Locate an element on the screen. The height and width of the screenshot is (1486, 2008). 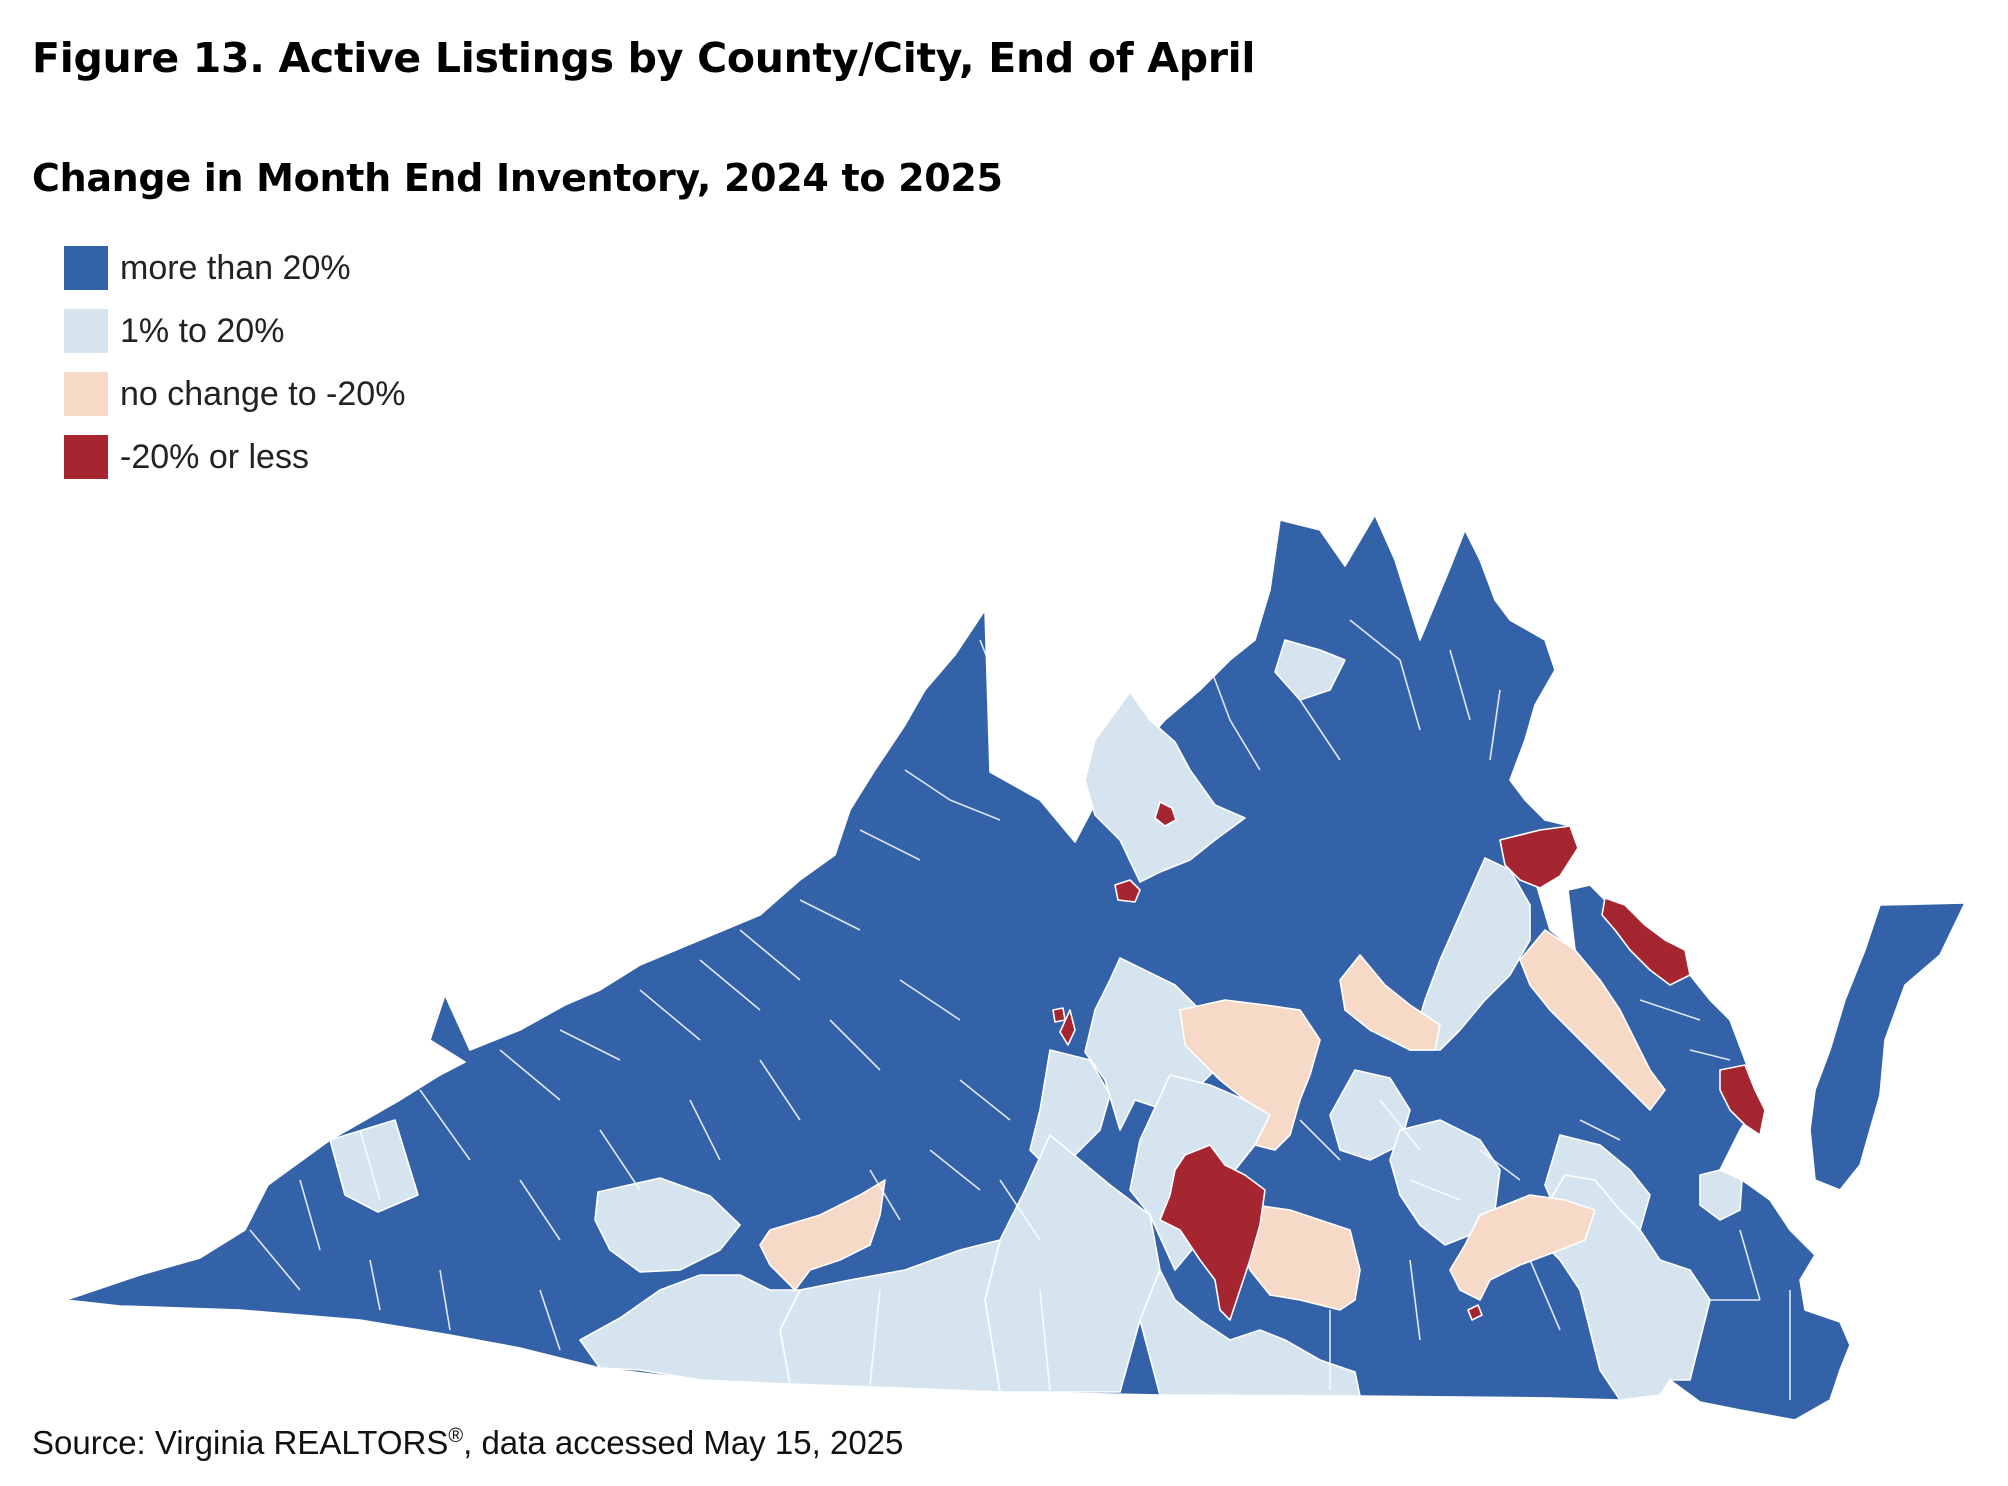
legend-item-no-change-to-minus-20: no change to -20% is located at coordinates (234, 394).